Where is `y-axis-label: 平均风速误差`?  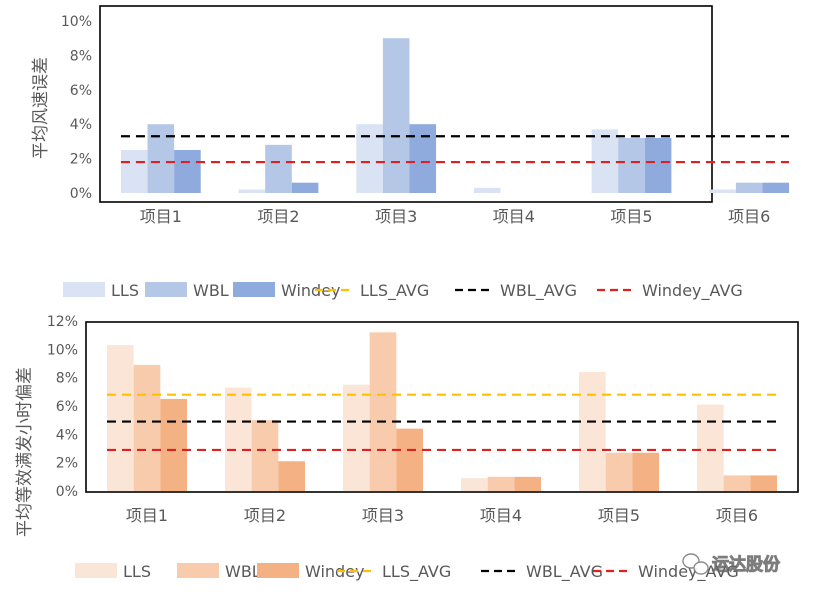
y-axis-label: 平均风速误差 is located at coordinates (41, 108).